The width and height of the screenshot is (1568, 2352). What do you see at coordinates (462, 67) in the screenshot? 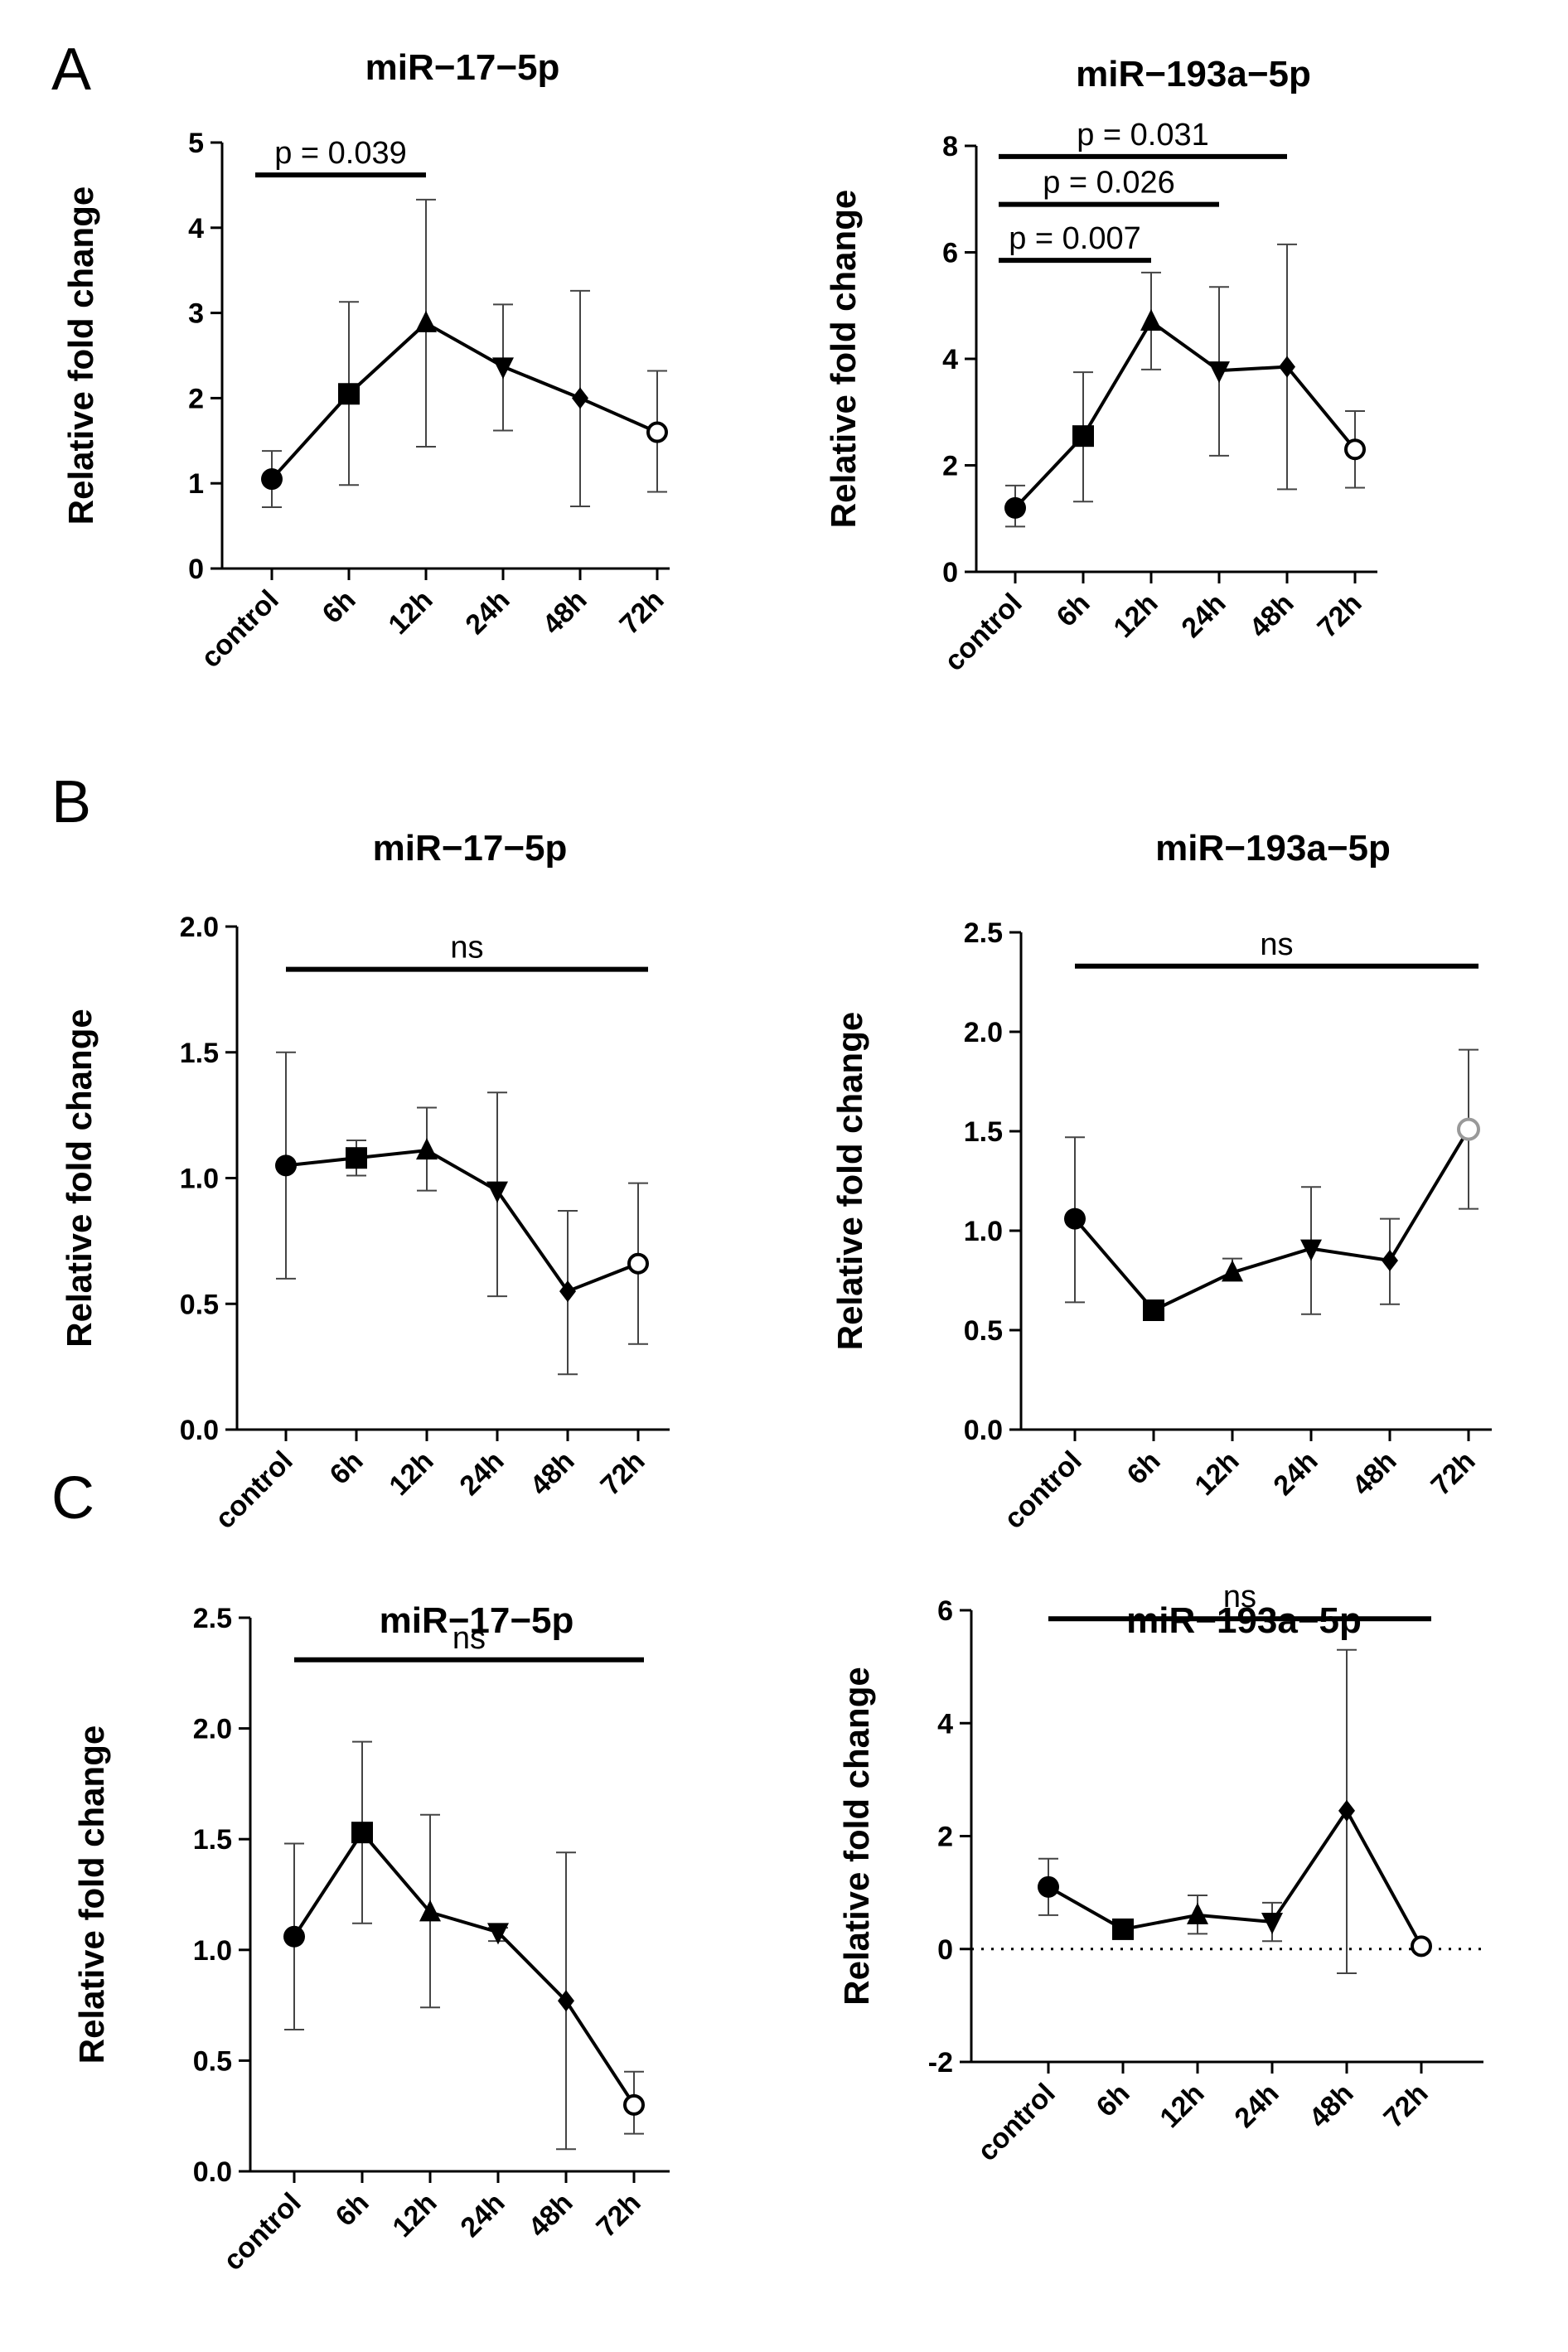
I see `chart-a1-title: miR−17−5p` at bounding box center [462, 67].